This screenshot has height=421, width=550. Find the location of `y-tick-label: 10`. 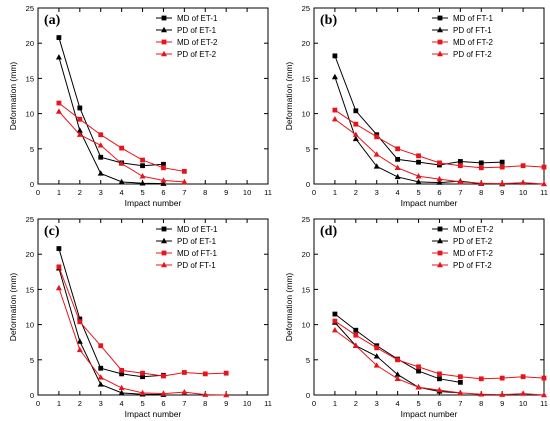

y-tick-label: 10 is located at coordinates (30, 325).